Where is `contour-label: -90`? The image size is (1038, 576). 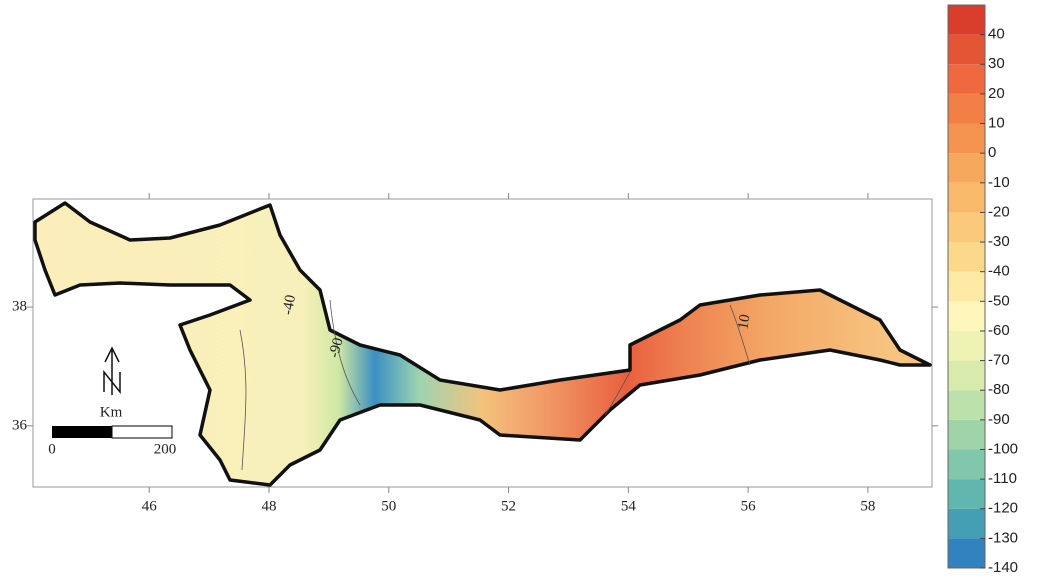
contour-label: -90 is located at coordinates (336, 347).